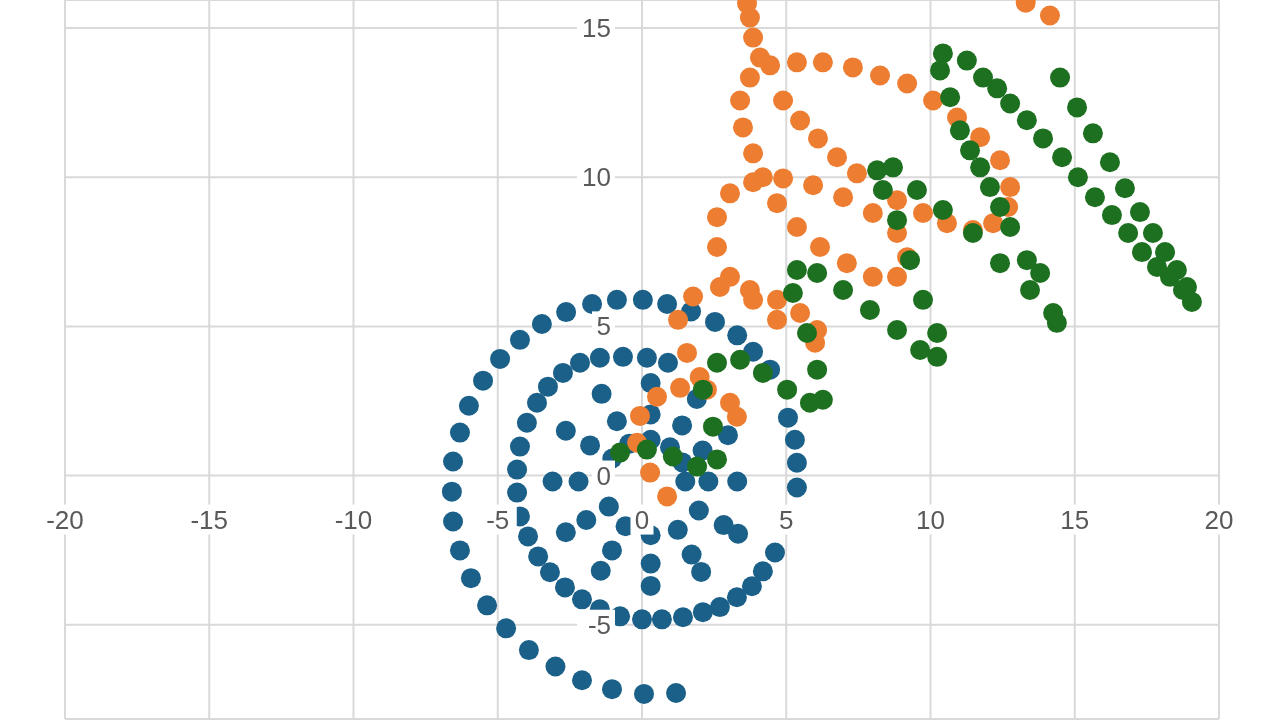 The height and width of the screenshot is (720, 1280). I want to click on x-tick-label: 0, so click(642, 519).